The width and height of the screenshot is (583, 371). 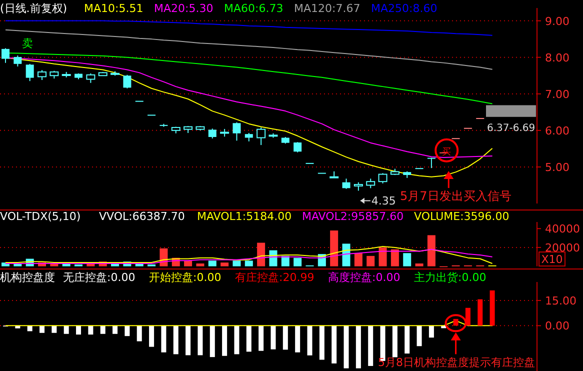 I want to click on text: MAVOL2:95857.60, so click(x=353, y=216).